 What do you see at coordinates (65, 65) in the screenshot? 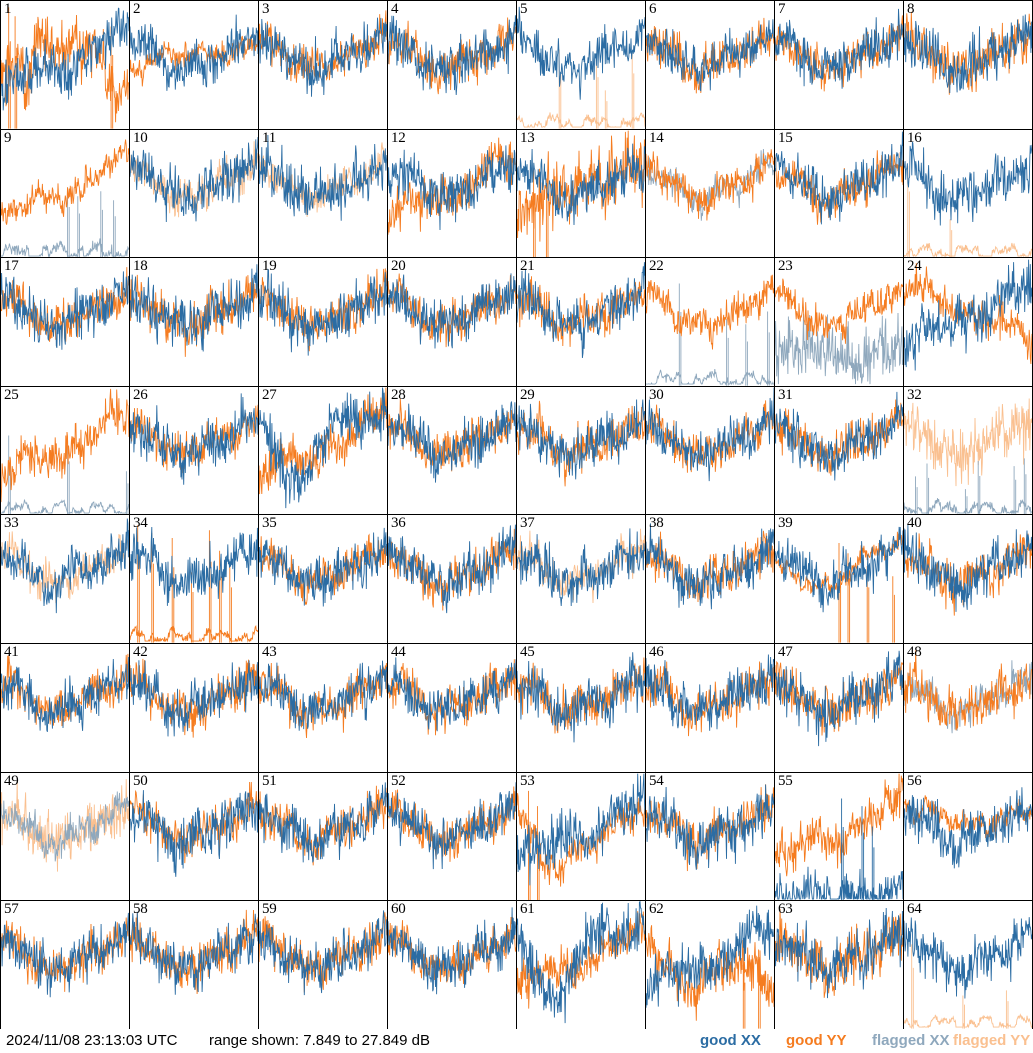
I see `antenna-panel: 1` at bounding box center [65, 65].